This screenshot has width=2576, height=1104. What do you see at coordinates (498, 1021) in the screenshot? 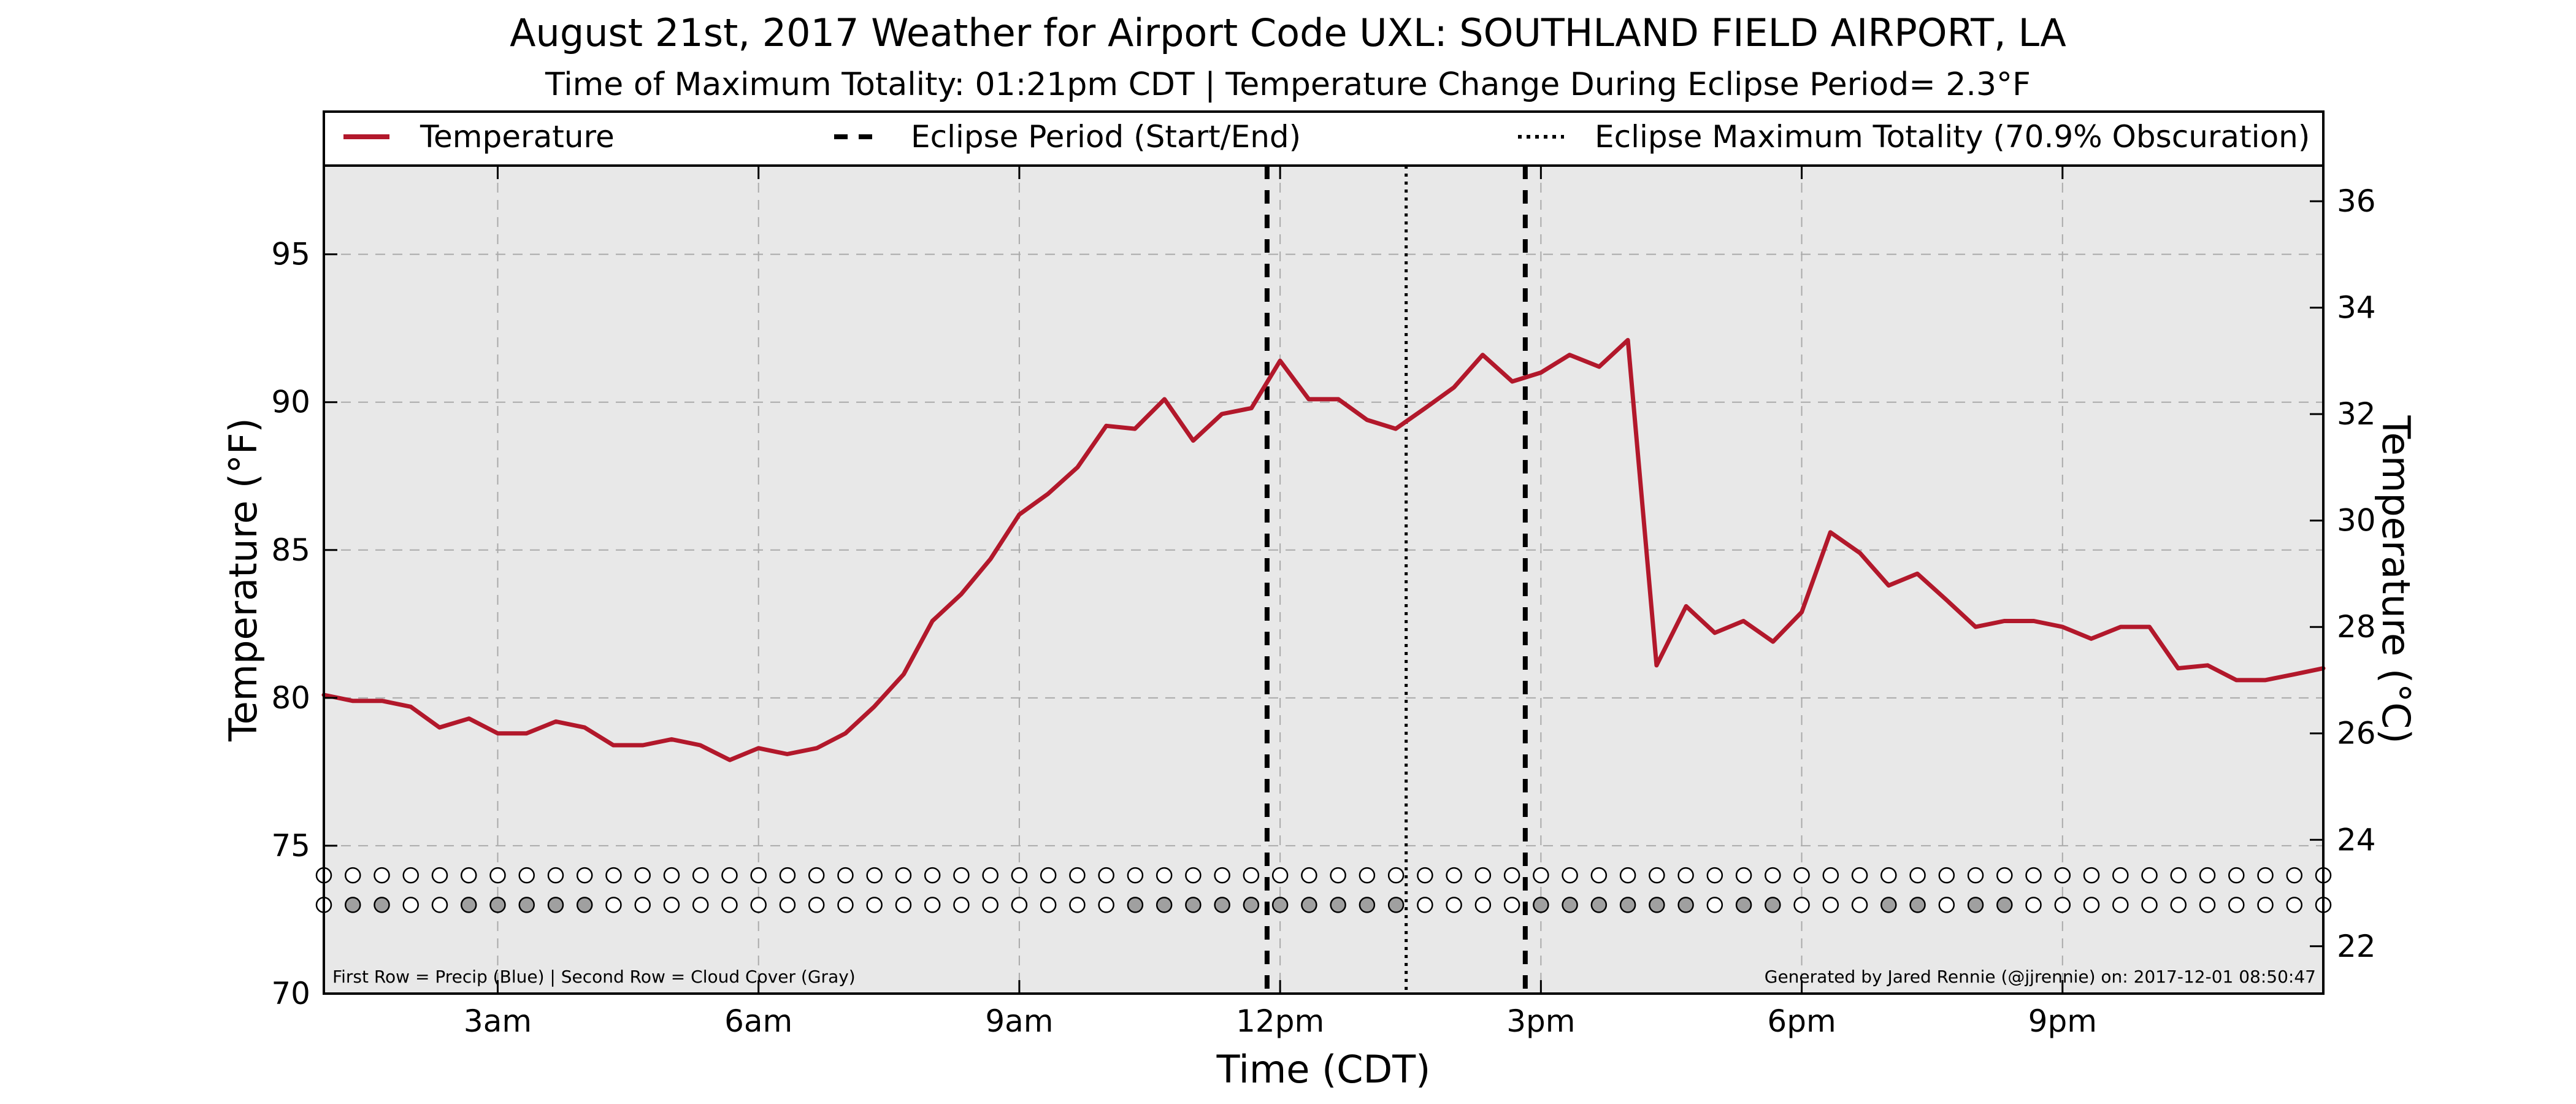
I see `x-tick-label: 3am` at bounding box center [498, 1021].